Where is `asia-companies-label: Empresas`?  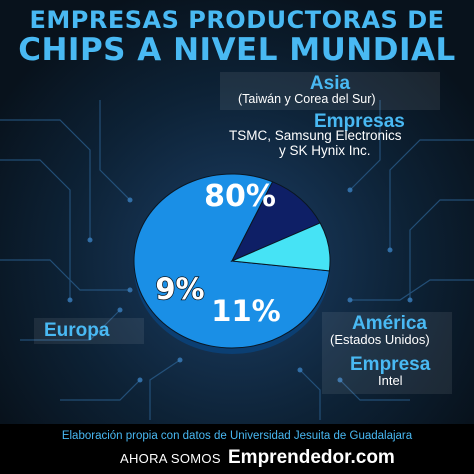 asia-companies-label: Empresas is located at coordinates (359, 121).